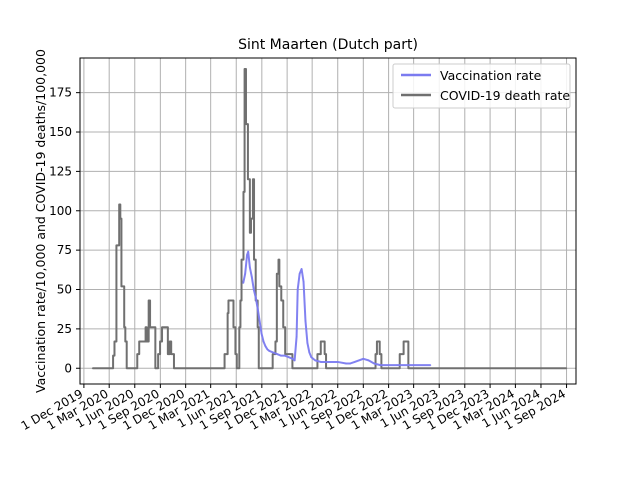  I want to click on legend: Vaccination rate COVID-19 death rate, so click(481, 86).